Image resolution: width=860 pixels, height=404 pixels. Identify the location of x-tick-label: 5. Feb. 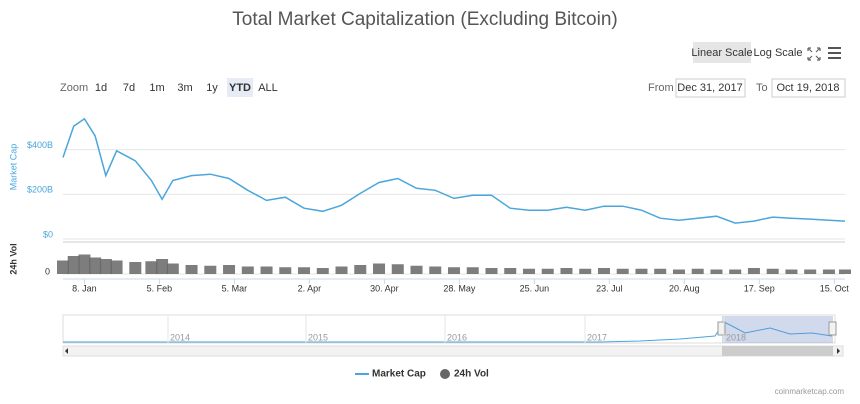
(160, 288).